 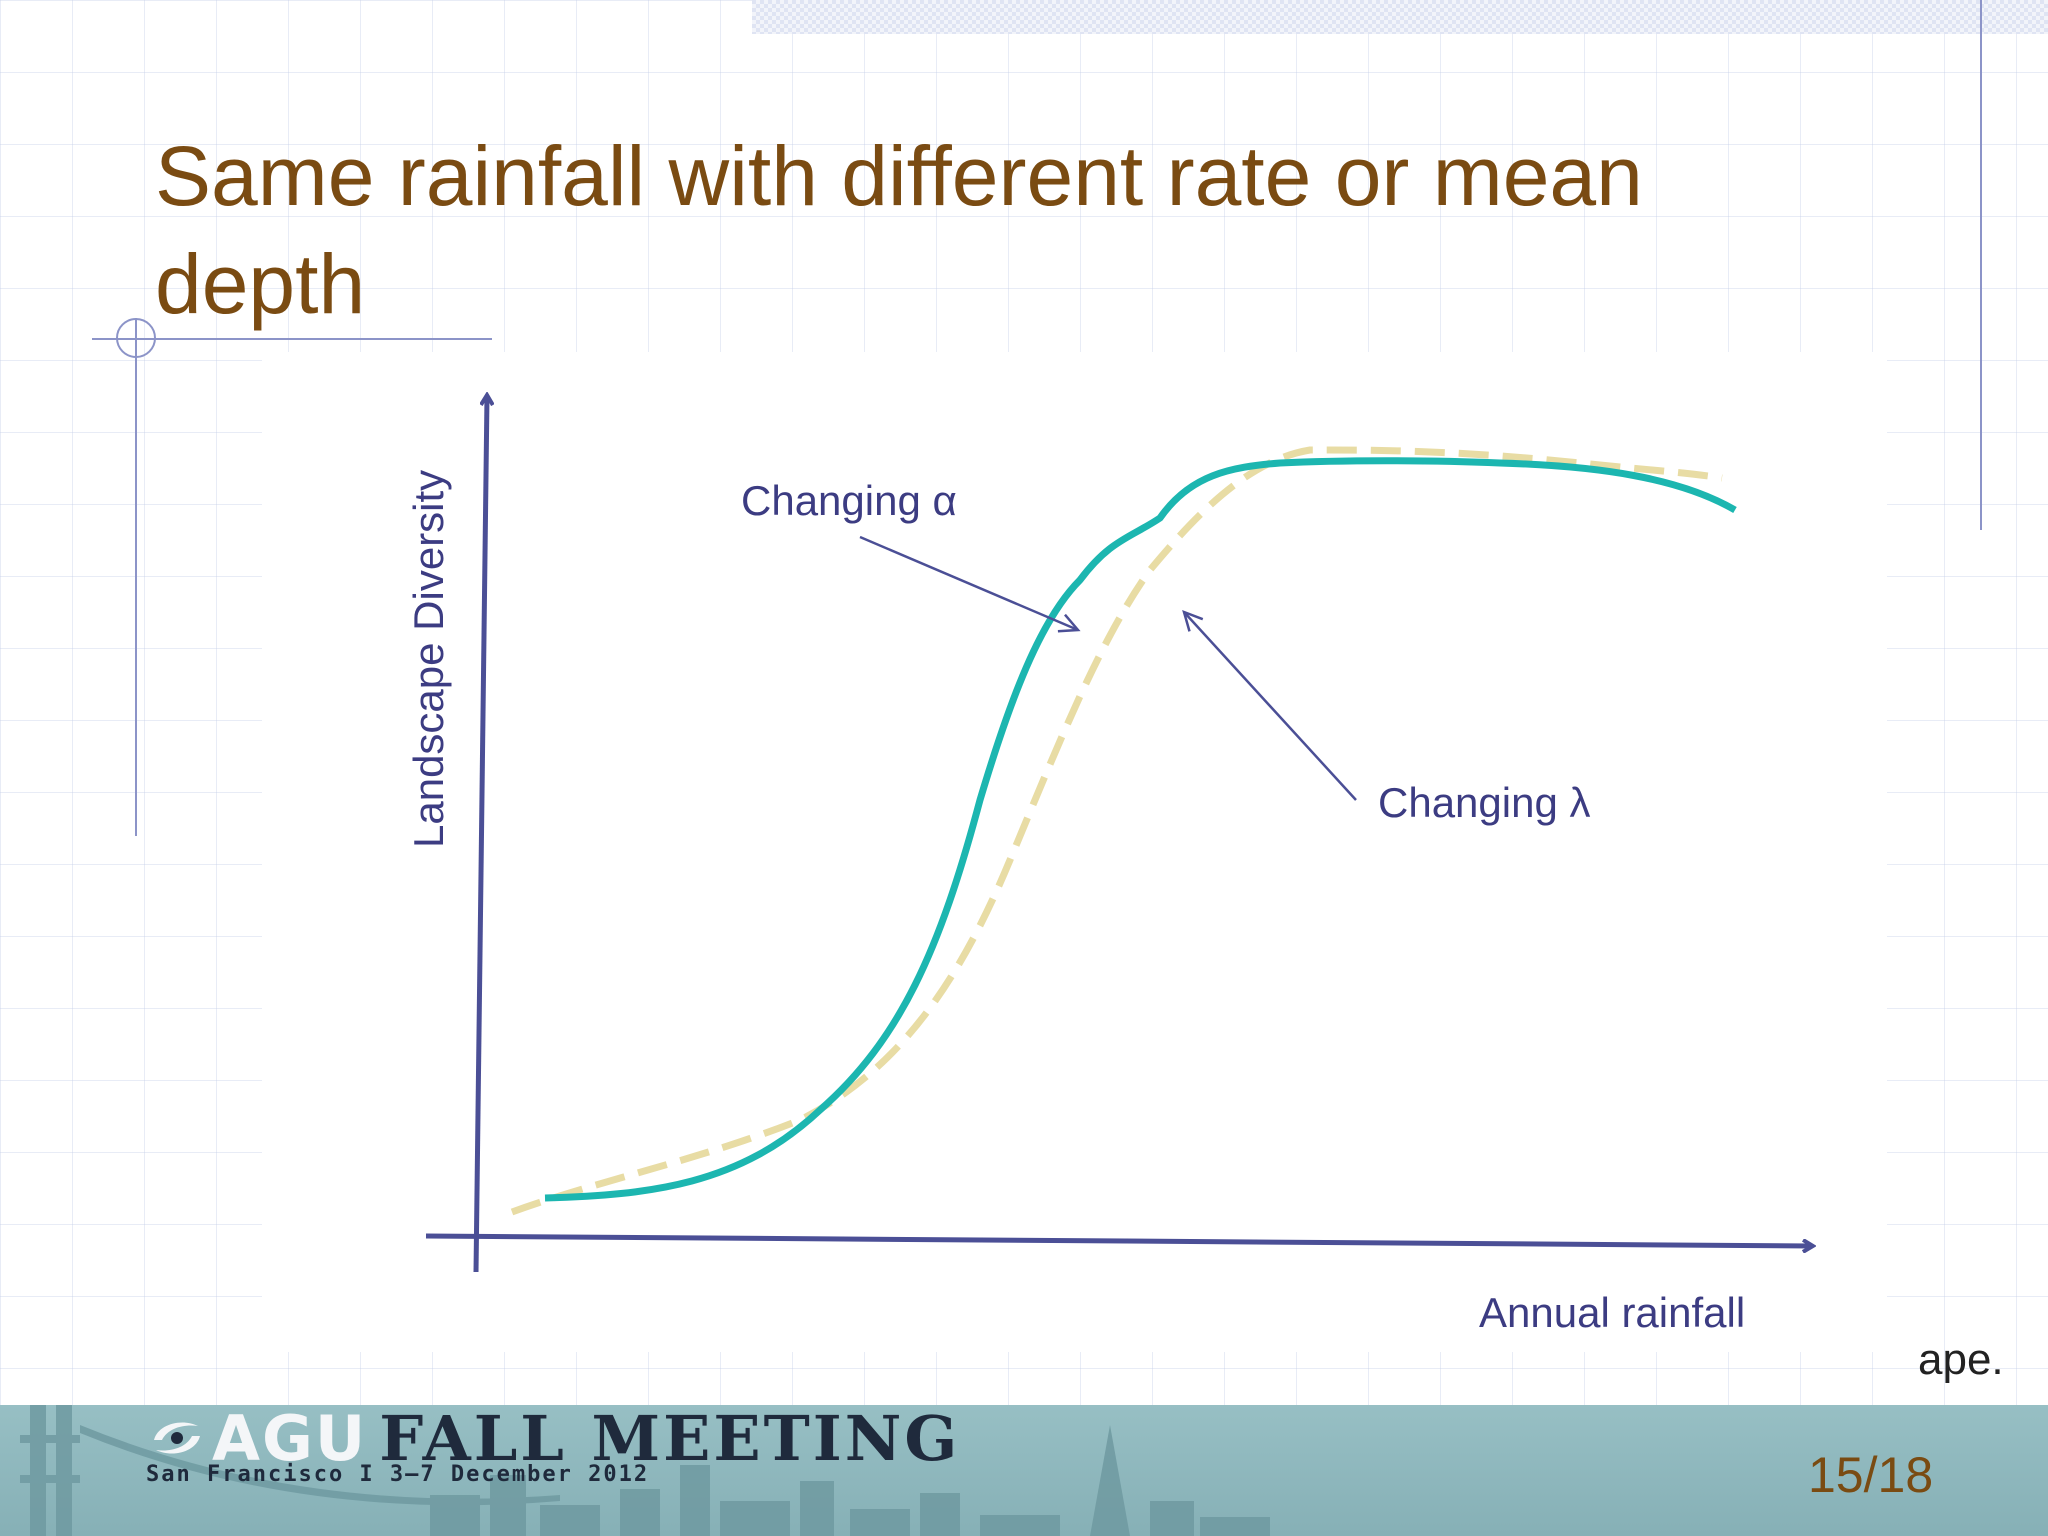 I want to click on y-axis, so click(x=480, y=834).